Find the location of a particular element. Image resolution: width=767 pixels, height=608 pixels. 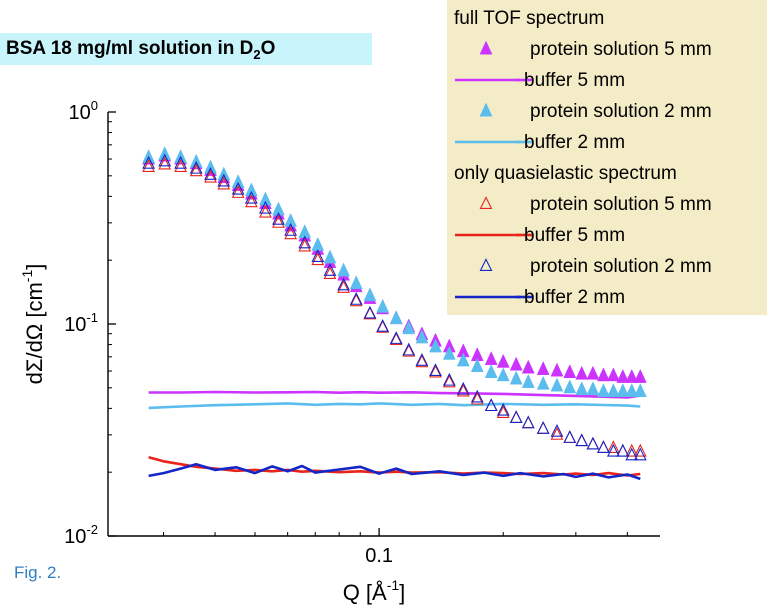

chart-title-background is located at coordinates (186, 49).